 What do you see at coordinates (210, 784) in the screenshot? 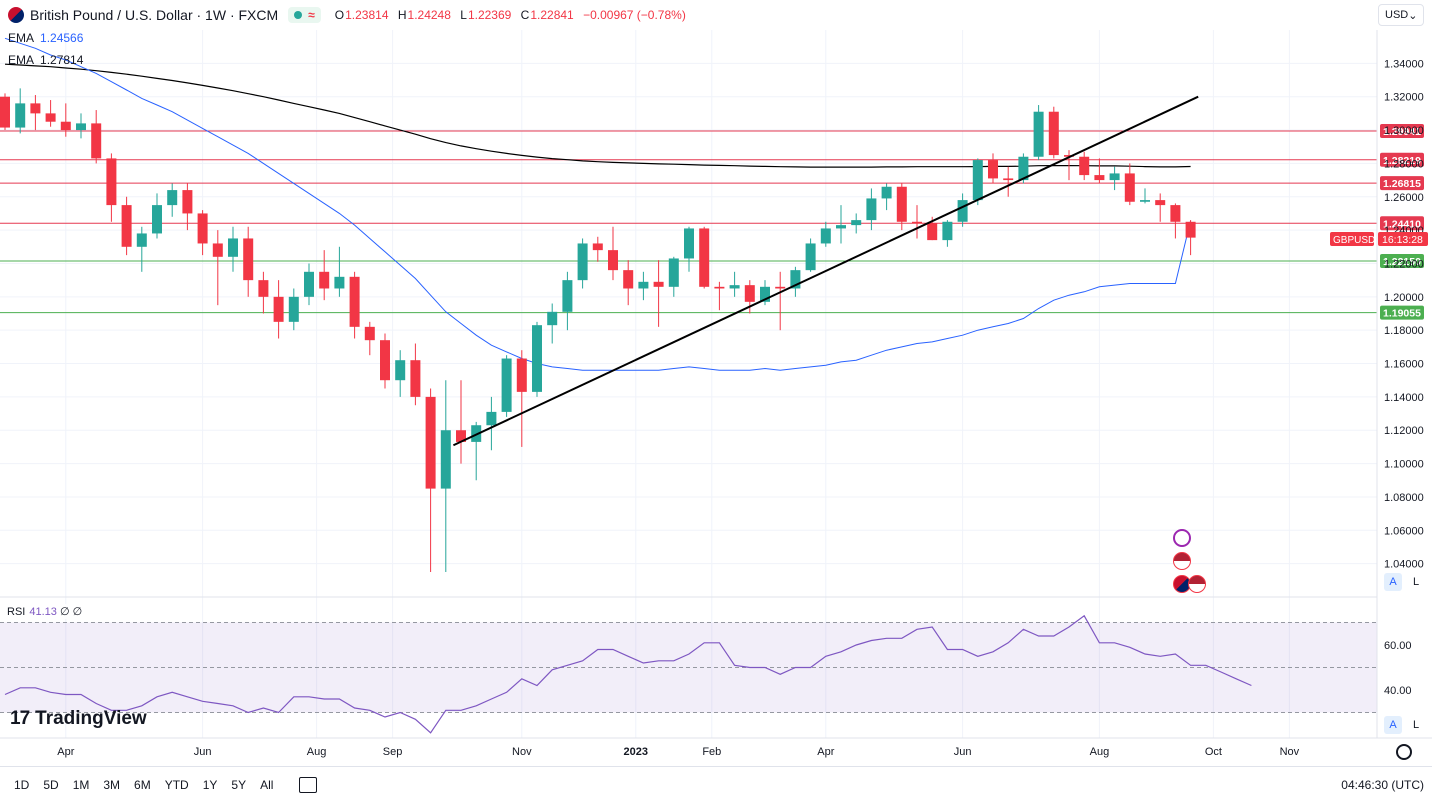
I see `range-1y: 1Y` at bounding box center [210, 784].